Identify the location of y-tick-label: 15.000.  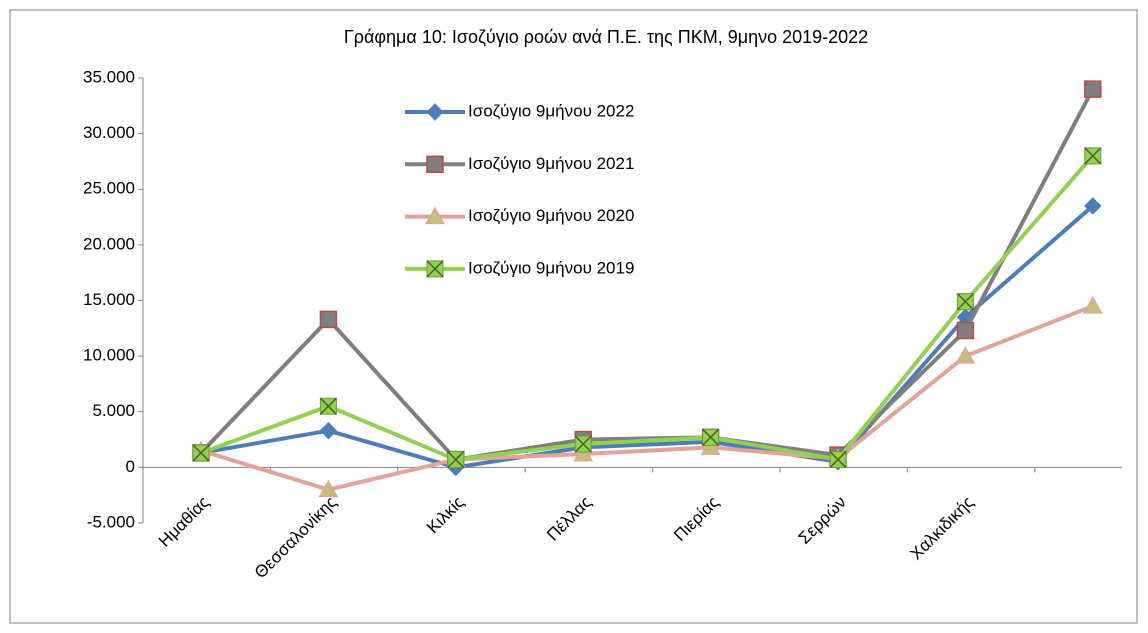
(109, 299).